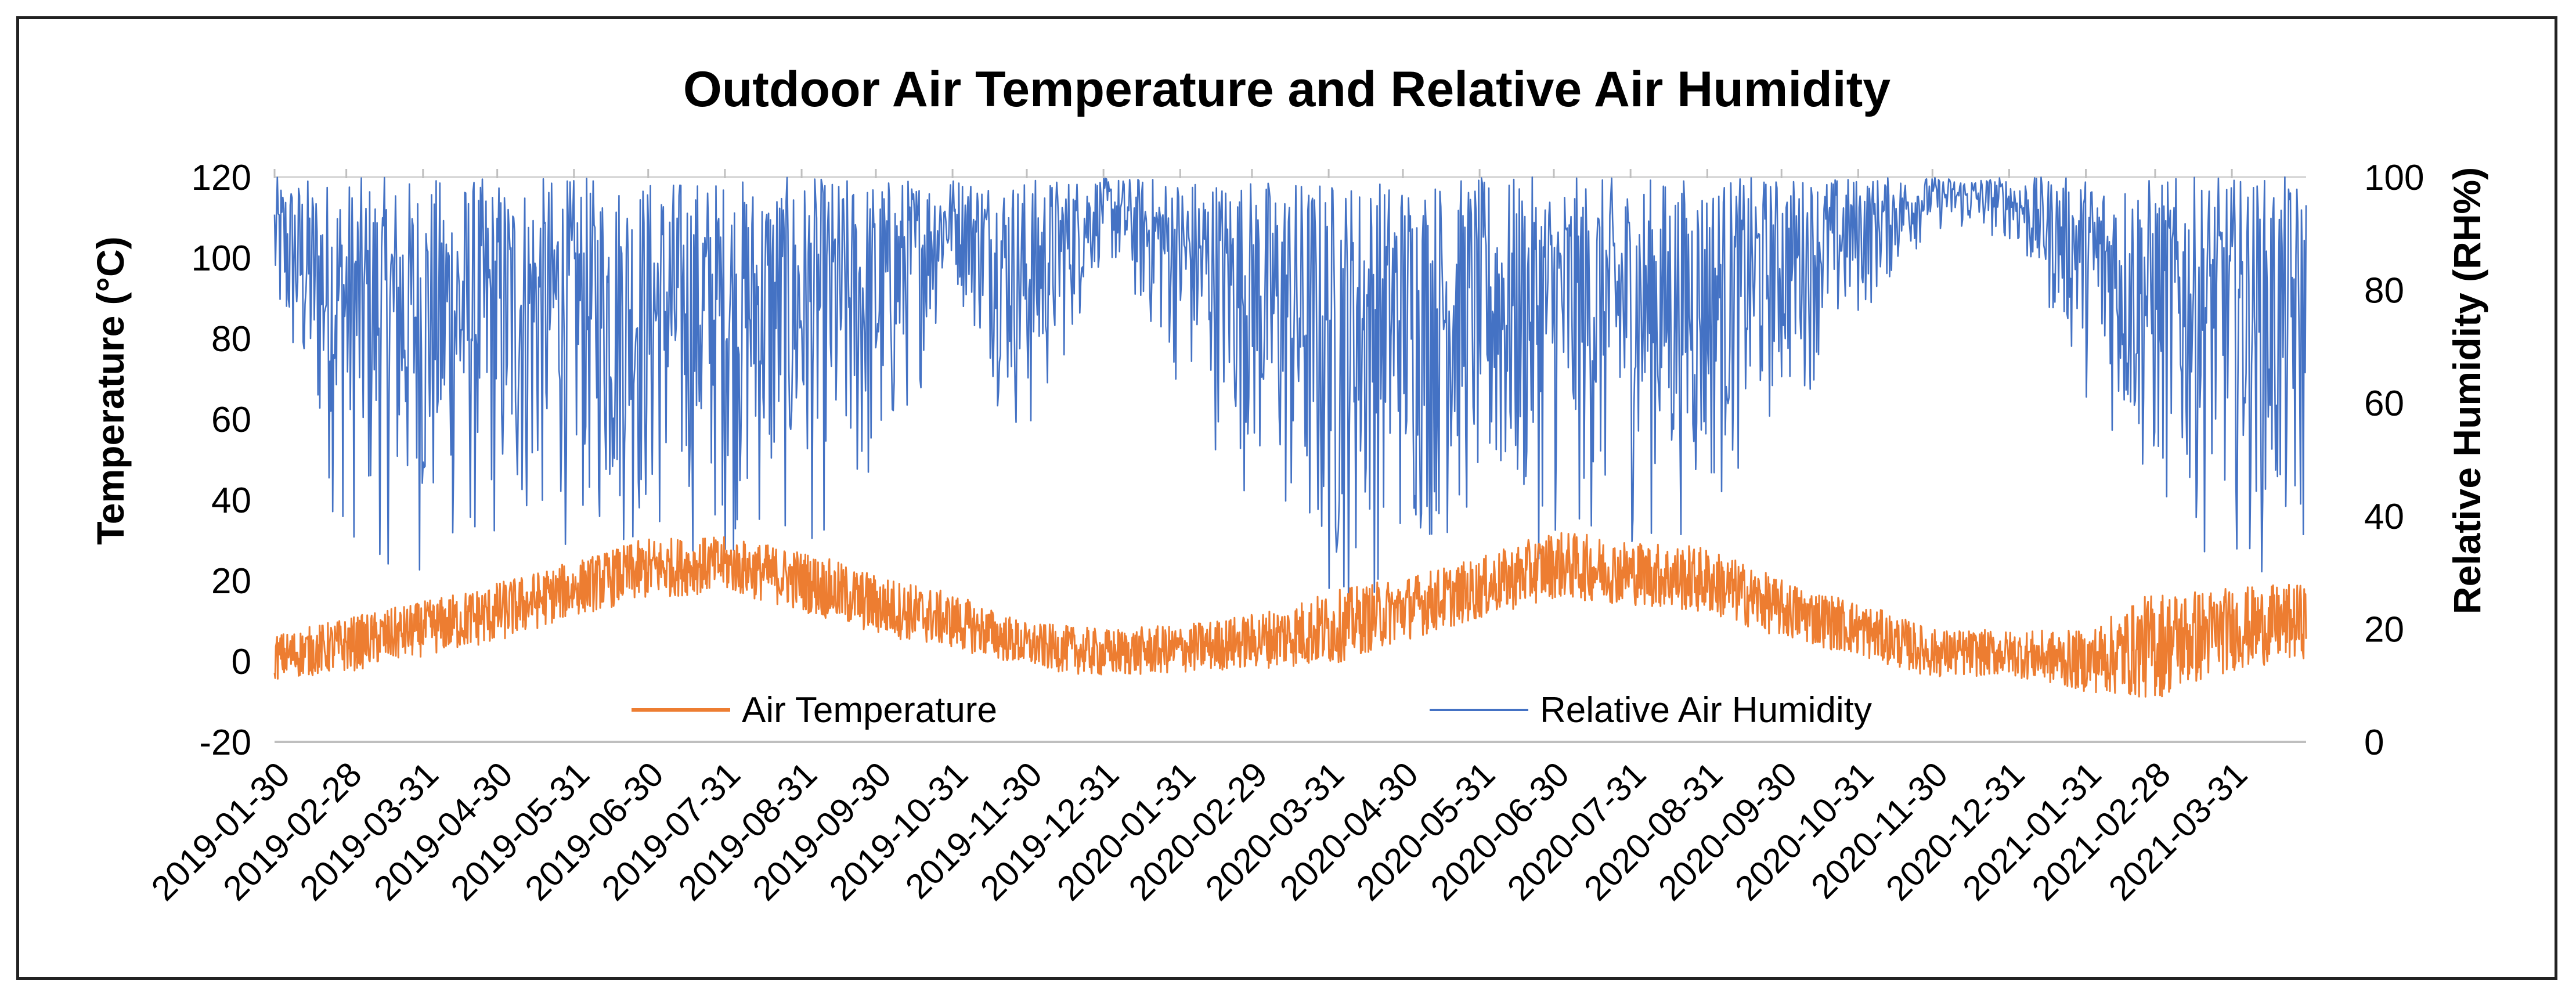 The image size is (2576, 999). What do you see at coordinates (2384, 291) in the screenshot?
I see `y2-tick-label: 80` at bounding box center [2384, 291].